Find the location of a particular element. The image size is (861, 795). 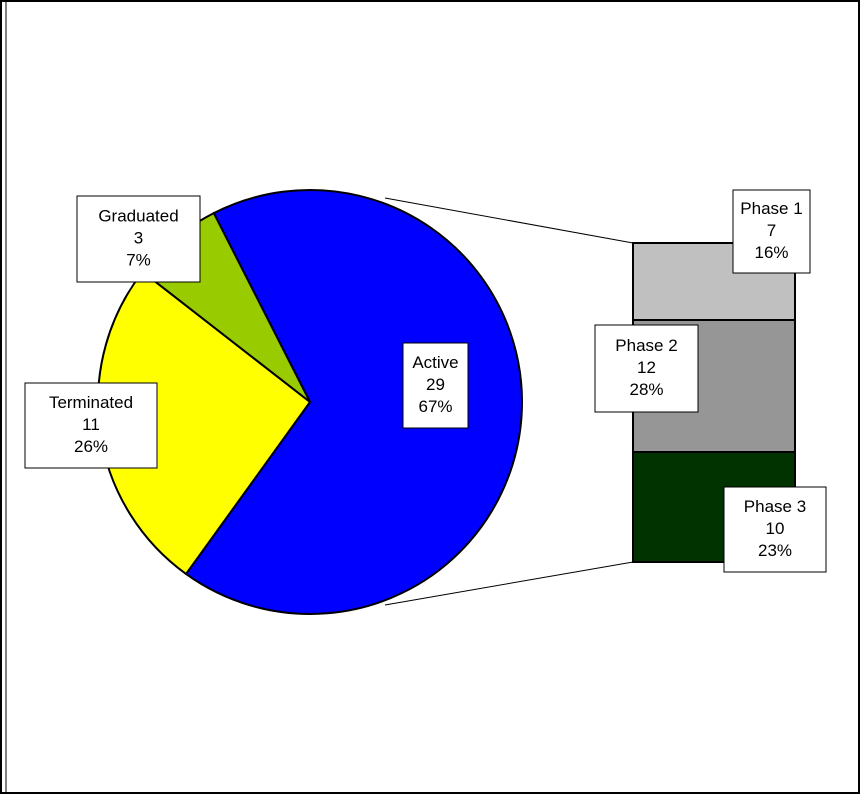

label-name: Active is located at coordinates (435, 362).